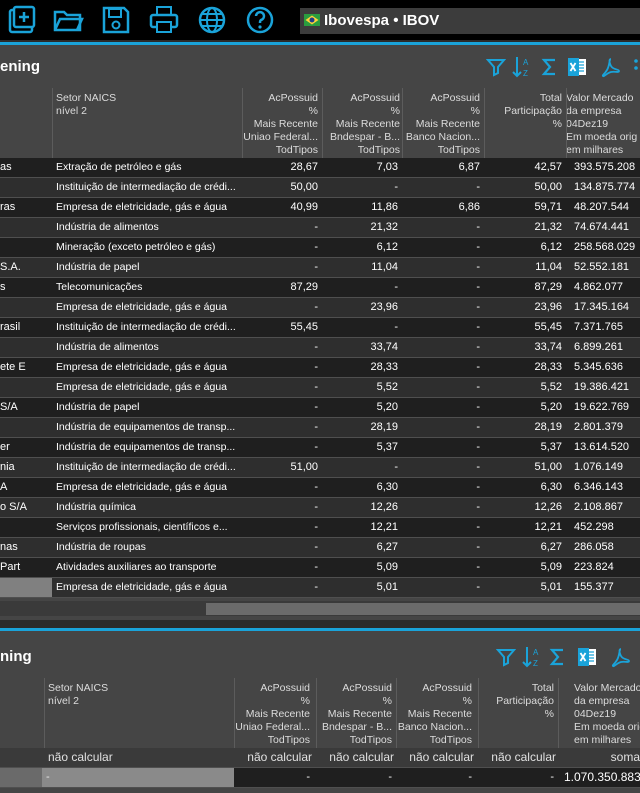 The image size is (640, 793). What do you see at coordinates (10, 267) in the screenshot?
I see `company-name-cell: S.A.` at bounding box center [10, 267].